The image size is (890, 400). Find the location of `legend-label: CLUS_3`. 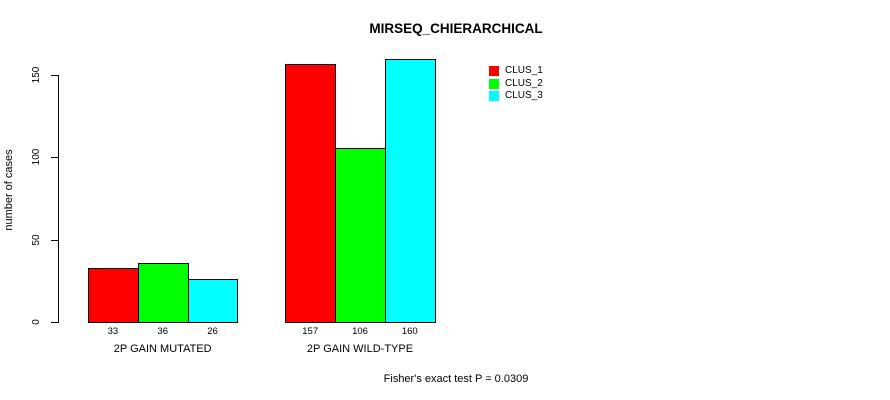

legend-label: CLUS_3 is located at coordinates (524, 96).